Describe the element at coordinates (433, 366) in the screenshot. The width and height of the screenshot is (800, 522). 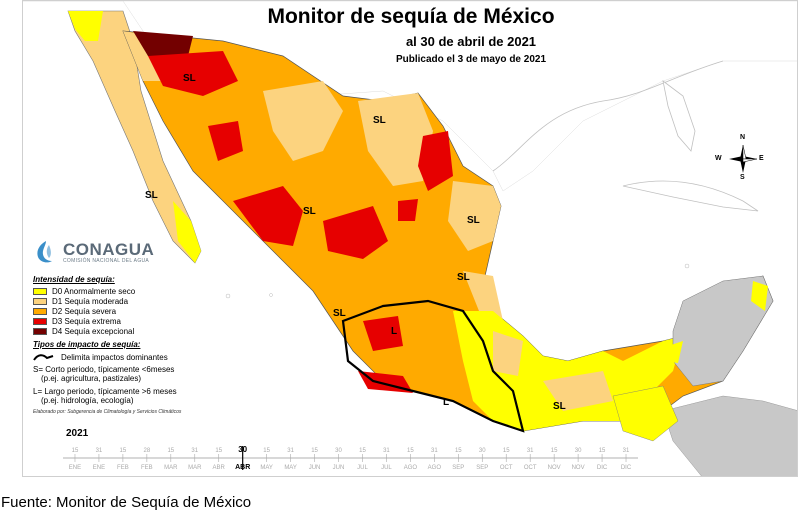
I see `impact-boundary` at that location.